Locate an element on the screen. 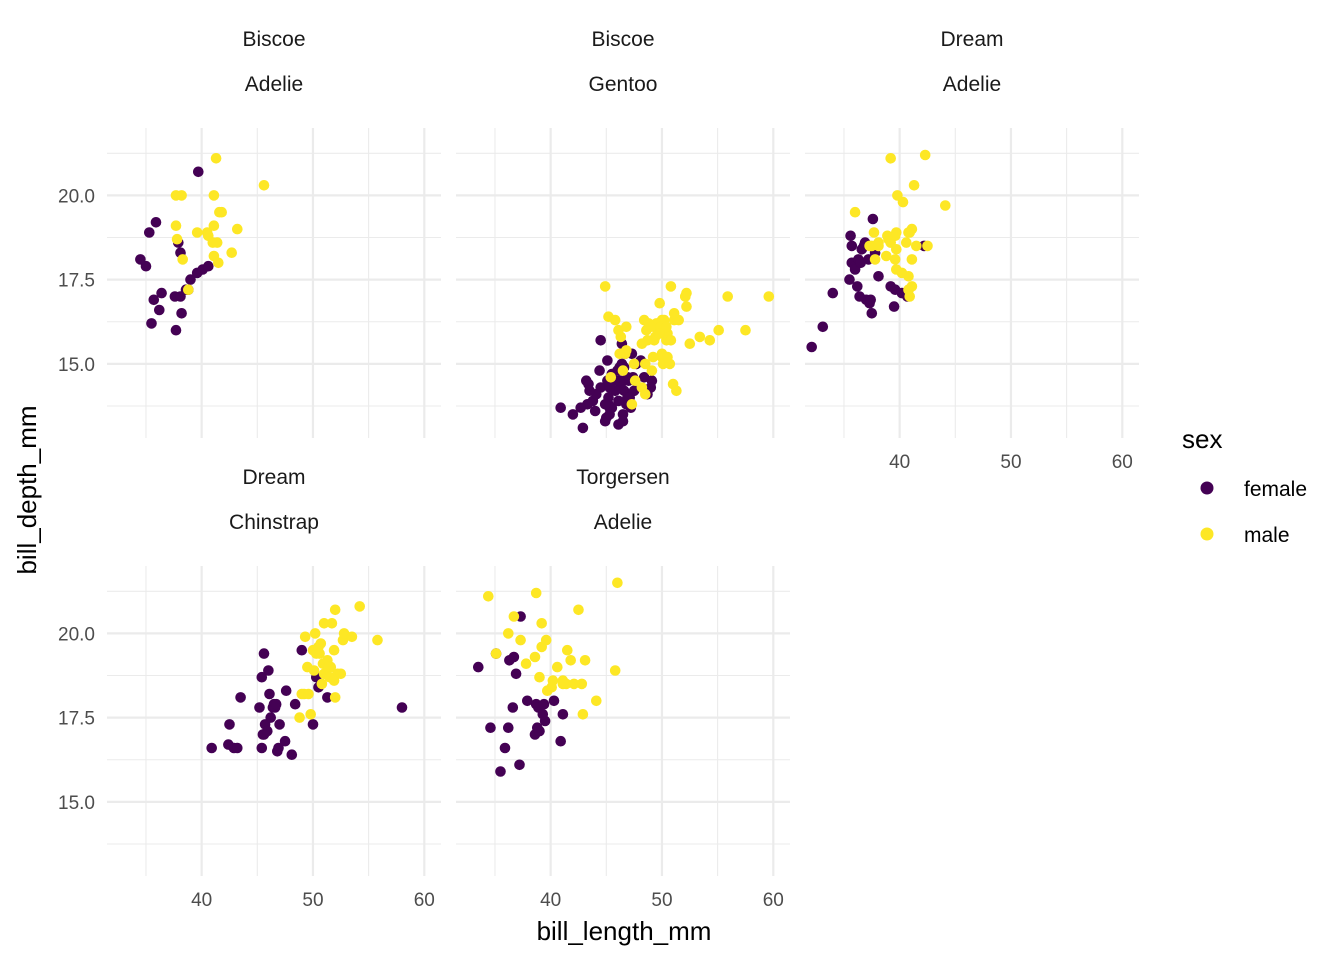 Image resolution: width=1344 pixels, height=960 pixels. x-tick-label-col1: 60 is located at coordinates (773, 900).